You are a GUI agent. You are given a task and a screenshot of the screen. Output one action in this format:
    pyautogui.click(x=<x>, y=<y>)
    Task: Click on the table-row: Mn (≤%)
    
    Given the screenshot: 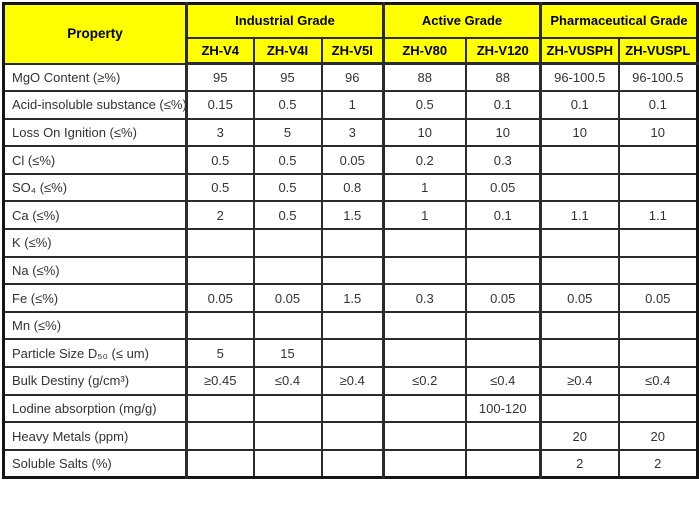 What is the action you would take?
    pyautogui.click(x=350, y=325)
    